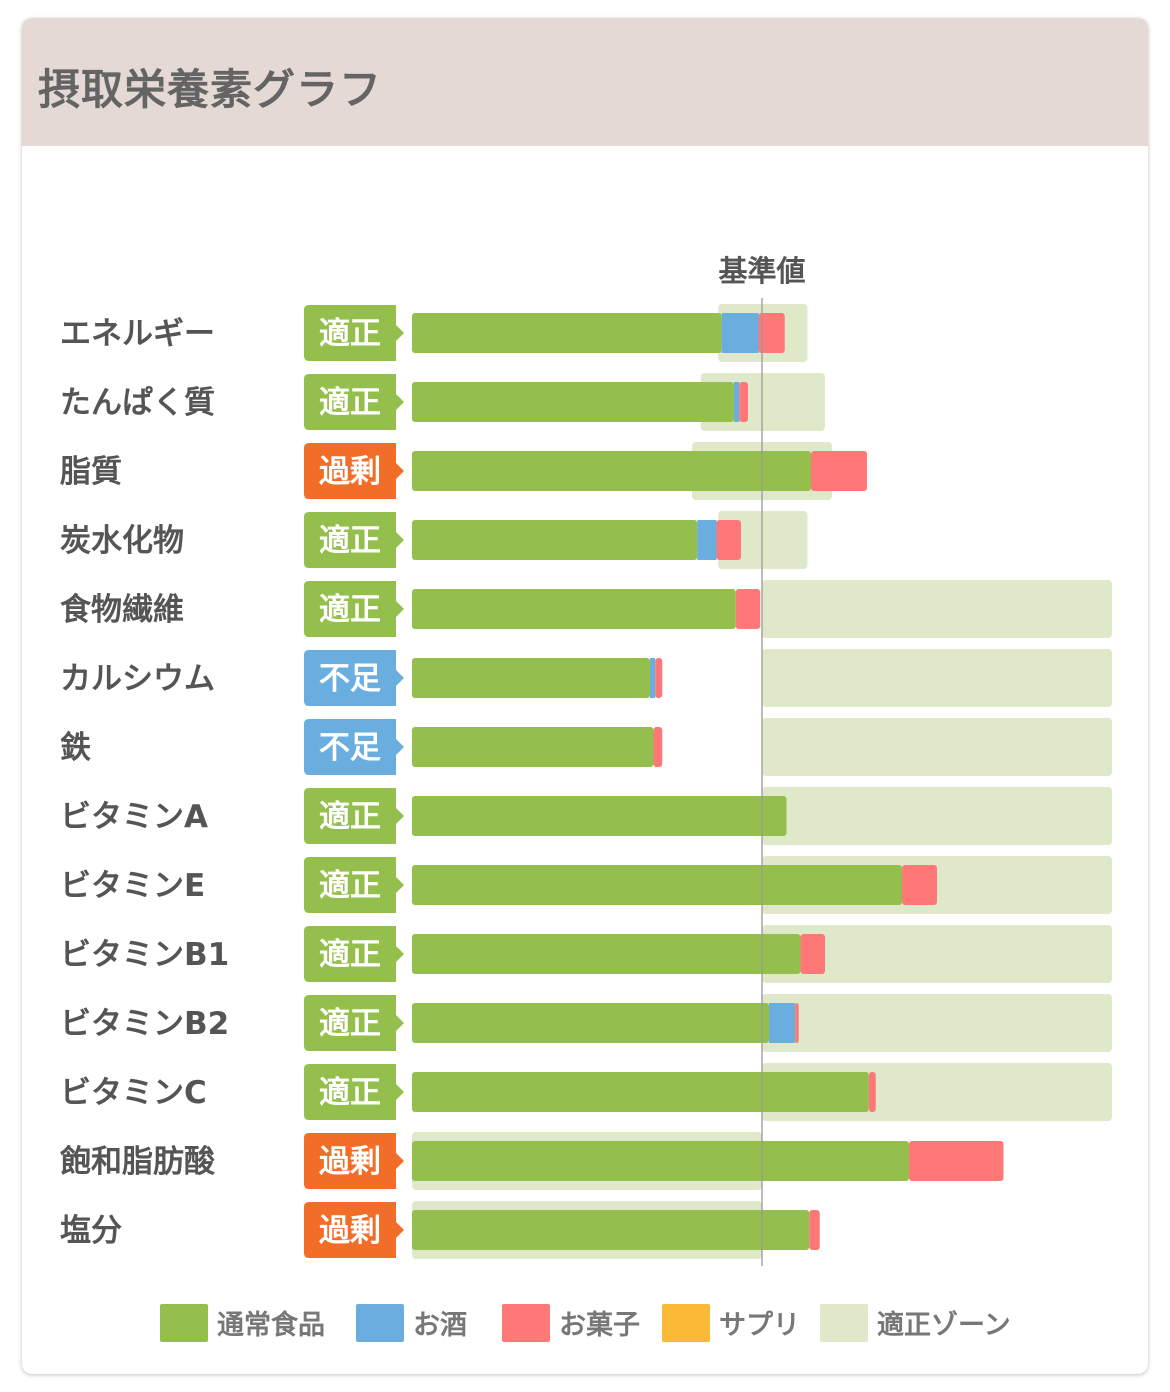 This screenshot has height=1392, width=1170. What do you see at coordinates (138, 1162) in the screenshot?
I see `nutrient-label: 飽和脂肪酸` at bounding box center [138, 1162].